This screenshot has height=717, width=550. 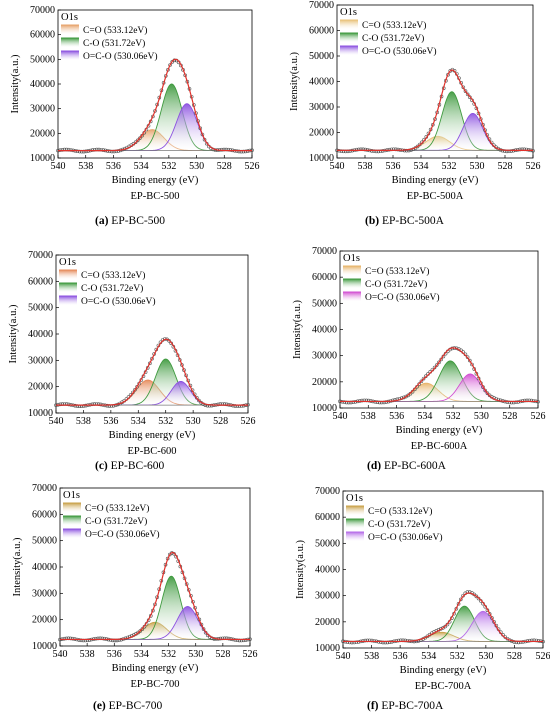 I want to click on x-tick-label: 528, so click(x=220, y=421).